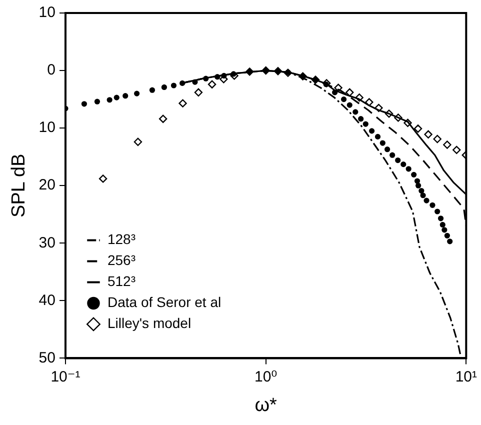 This screenshot has height=425, width=481. Describe the element at coordinates (47, 357) in the screenshot. I see `y-tick-label: 50` at that location.